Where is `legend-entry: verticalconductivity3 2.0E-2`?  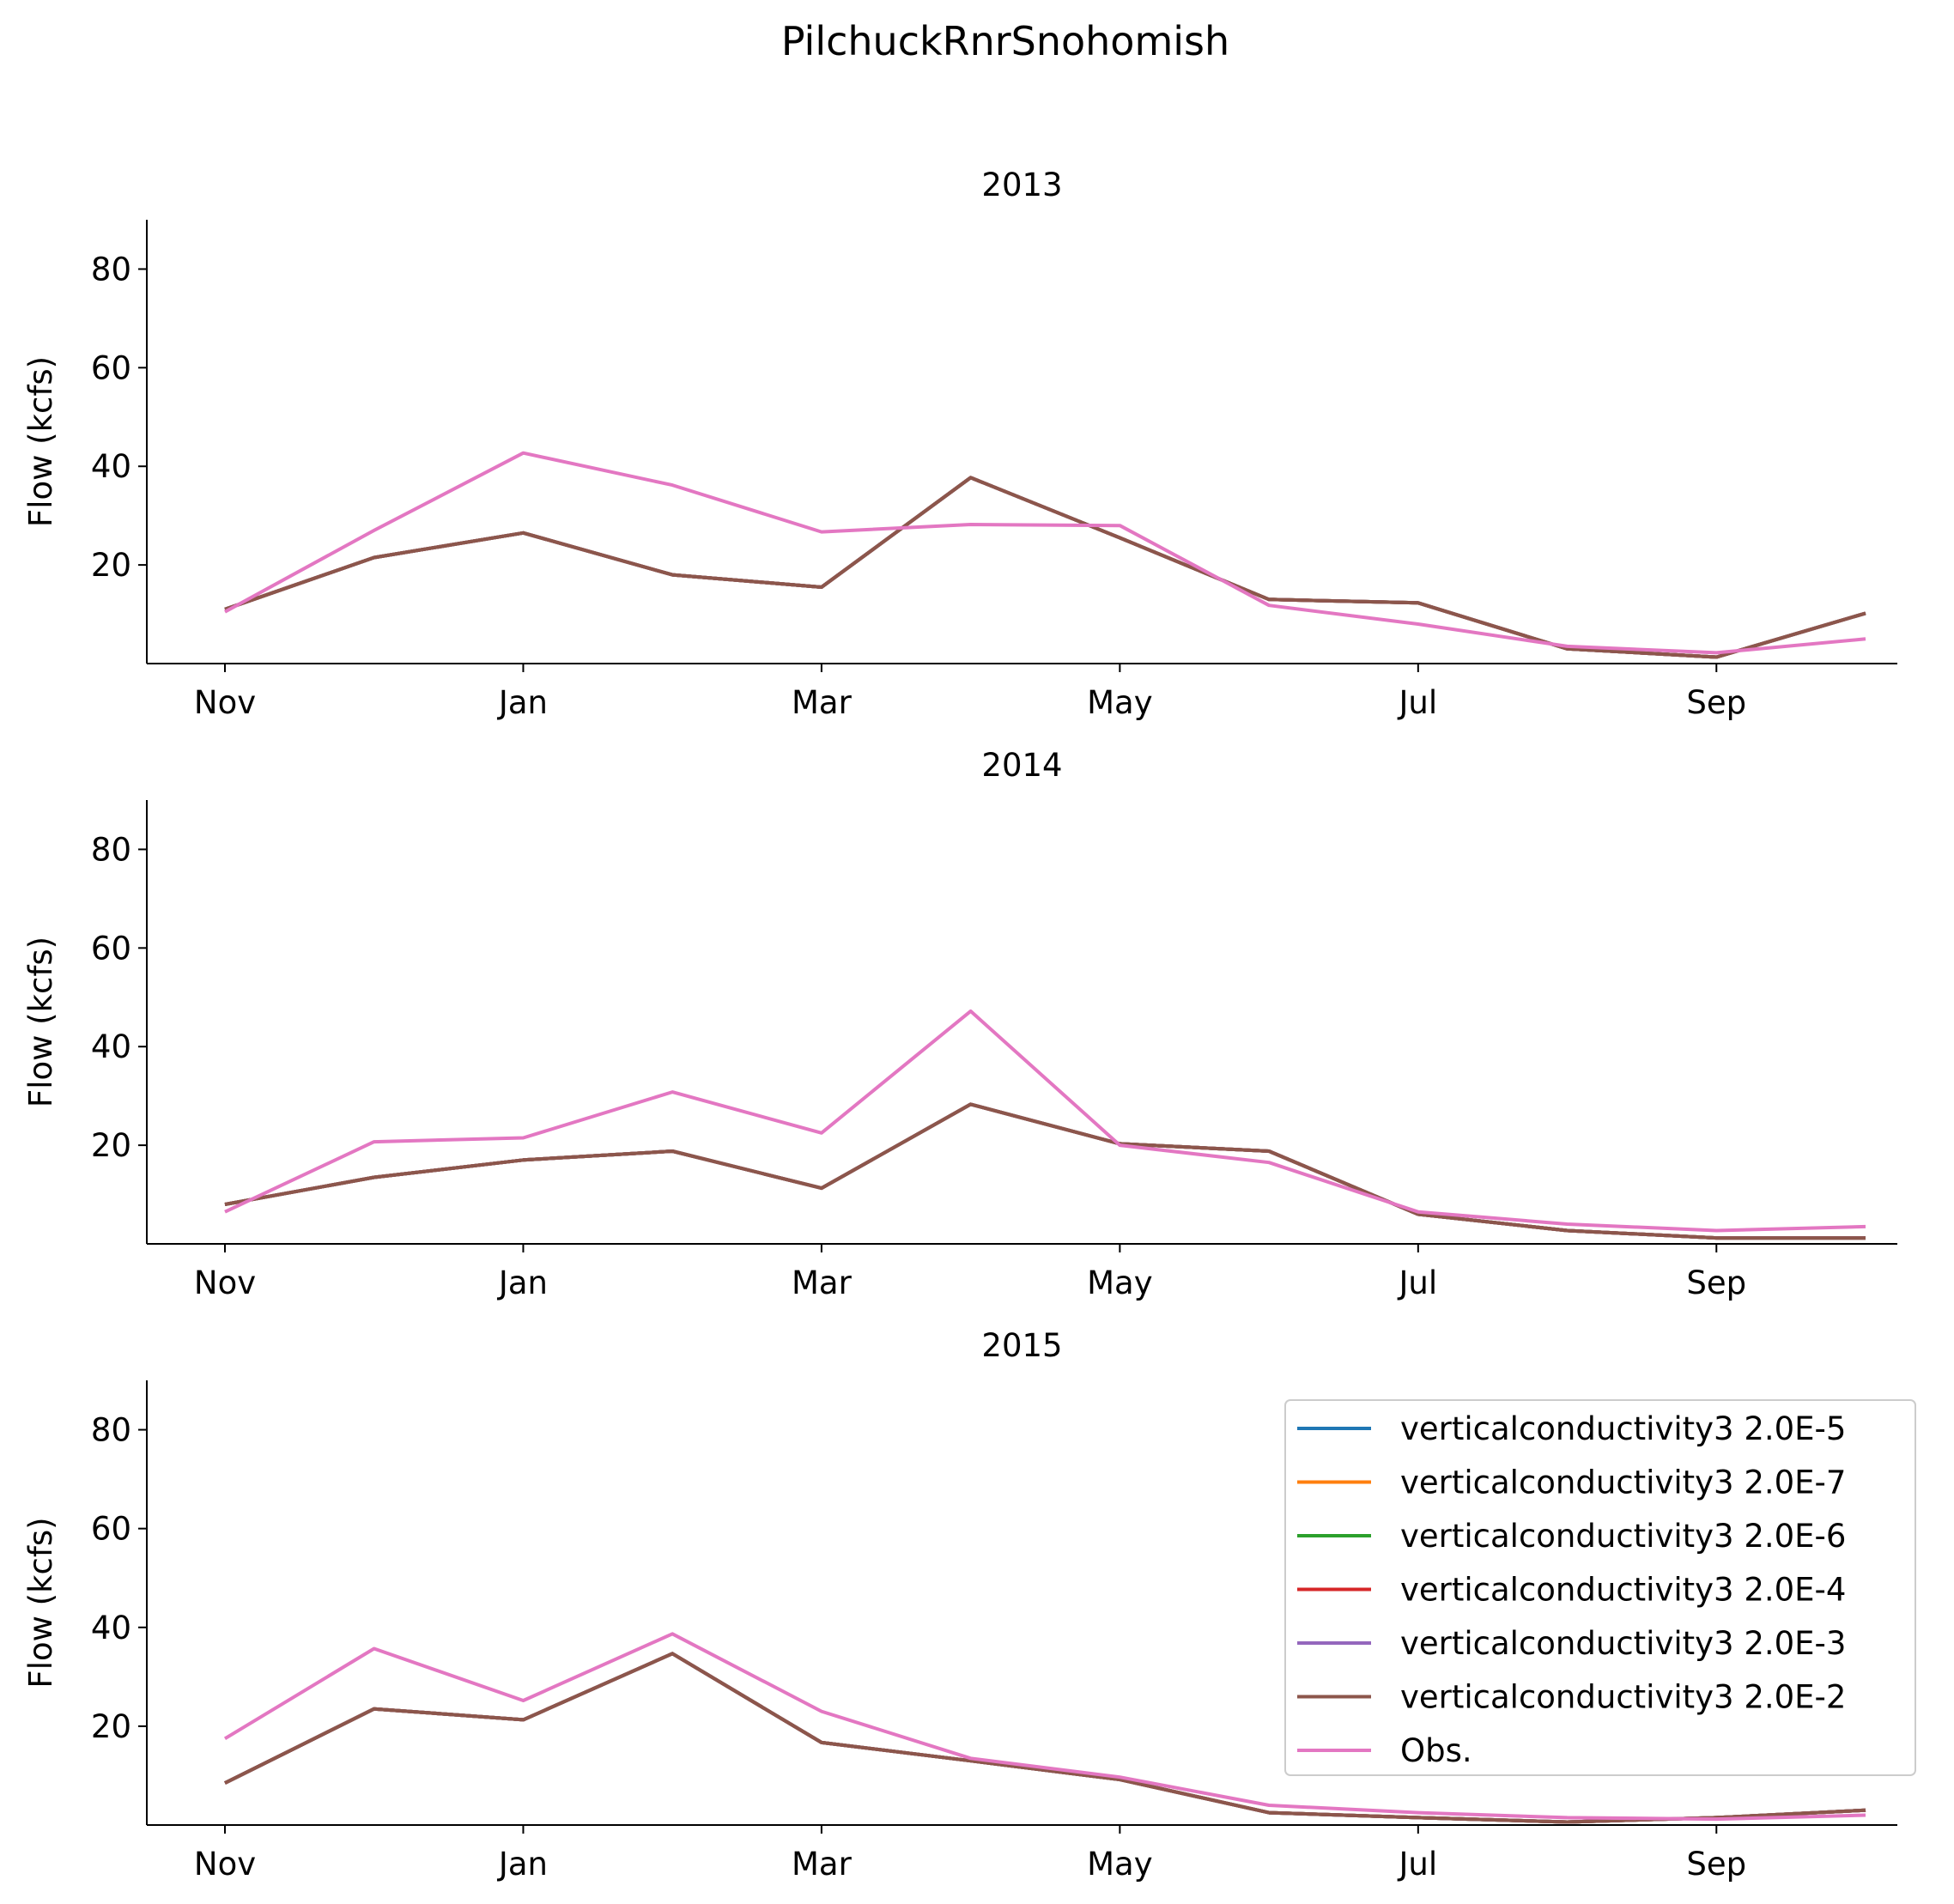 legend-entry: verticalconductivity3 2.0E-2 is located at coordinates (1623, 1698).